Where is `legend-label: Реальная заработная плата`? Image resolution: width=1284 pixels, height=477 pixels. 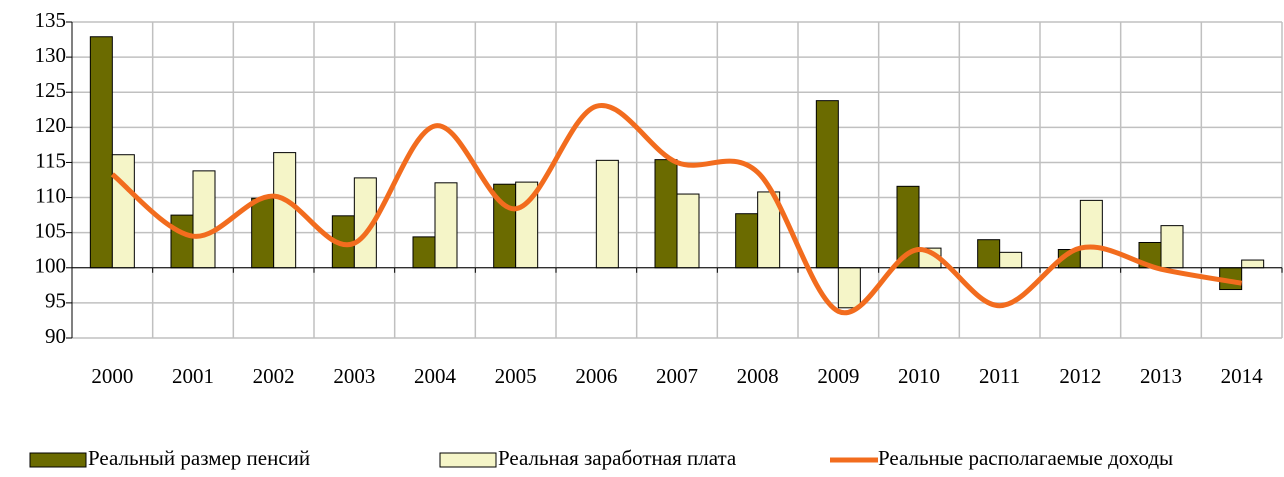
legend-label: Реальная заработная плата is located at coordinates (617, 458).